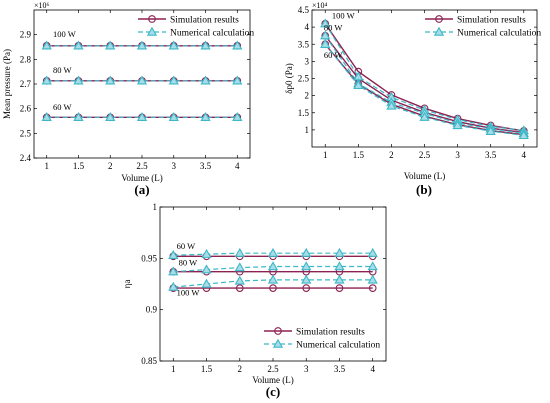 Image resolution: width=550 pixels, height=403 pixels. I want to click on series-60W-num, so click(424, 89).